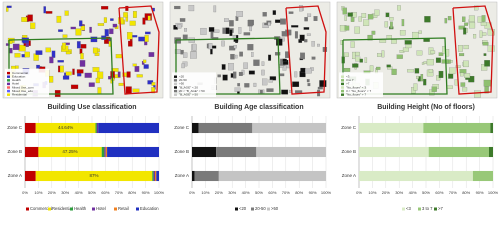 The height and width of the screenshot is (240, 500). I want to click on x-tick-label: 100%, so click(326, 192).